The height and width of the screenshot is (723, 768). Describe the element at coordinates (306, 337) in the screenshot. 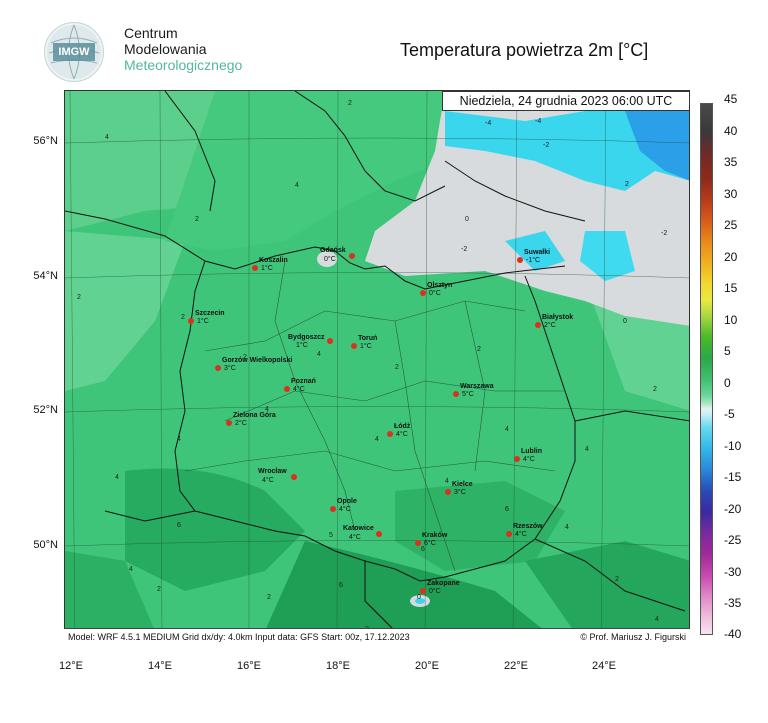

I see `city-name: Bydgoszcz` at that location.